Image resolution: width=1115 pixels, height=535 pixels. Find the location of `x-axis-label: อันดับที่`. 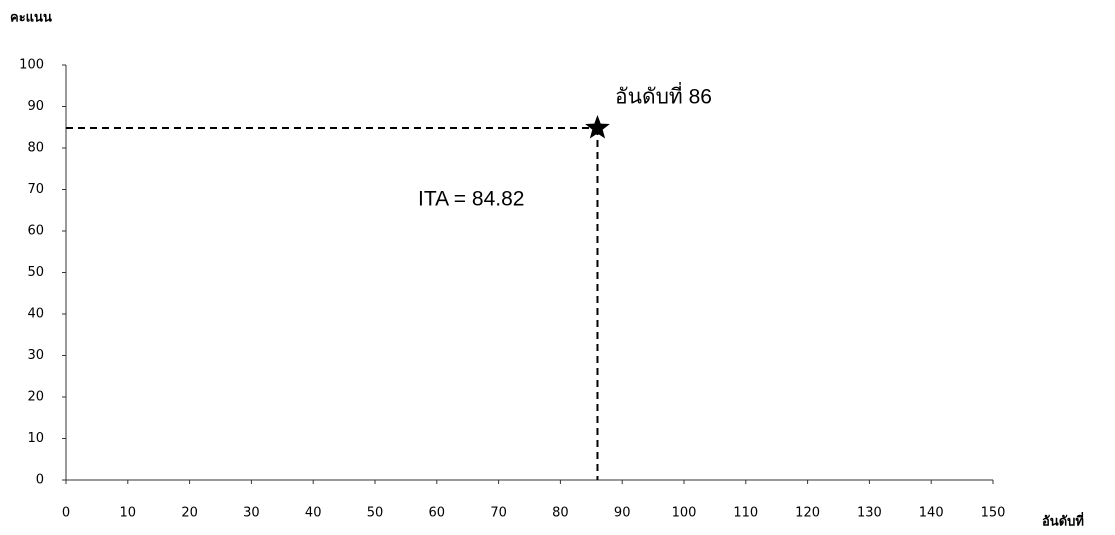

x-axis-label: อันดับที่ is located at coordinates (1063, 521).